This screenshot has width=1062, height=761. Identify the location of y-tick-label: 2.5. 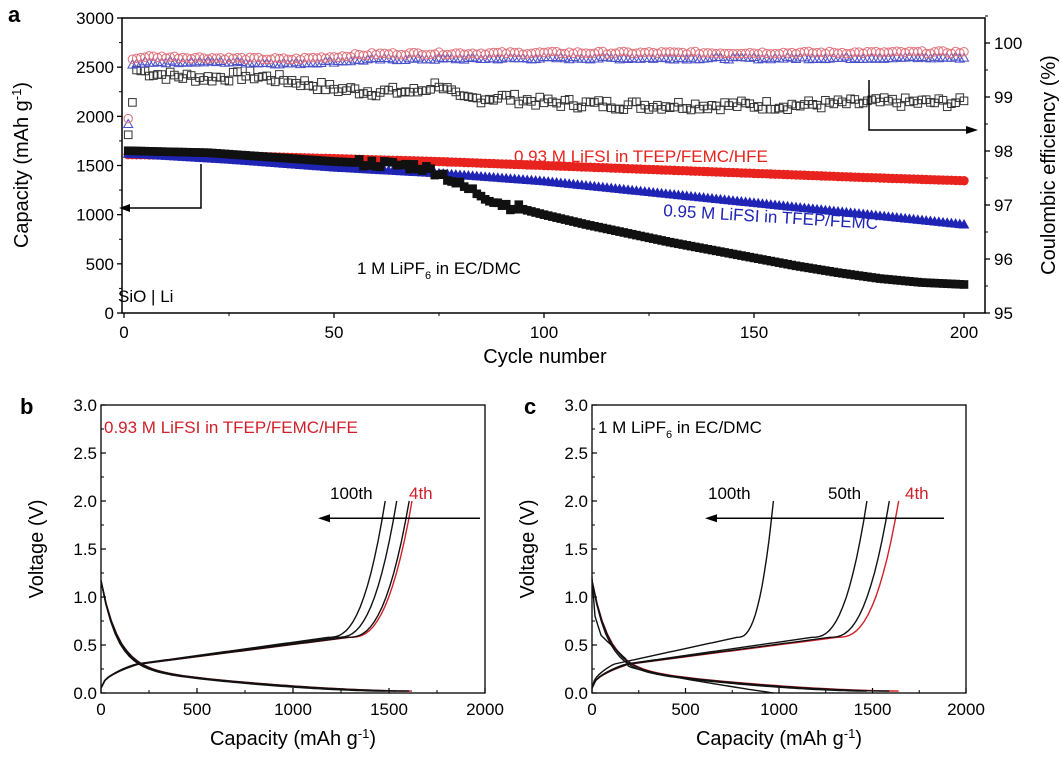
(85, 453).